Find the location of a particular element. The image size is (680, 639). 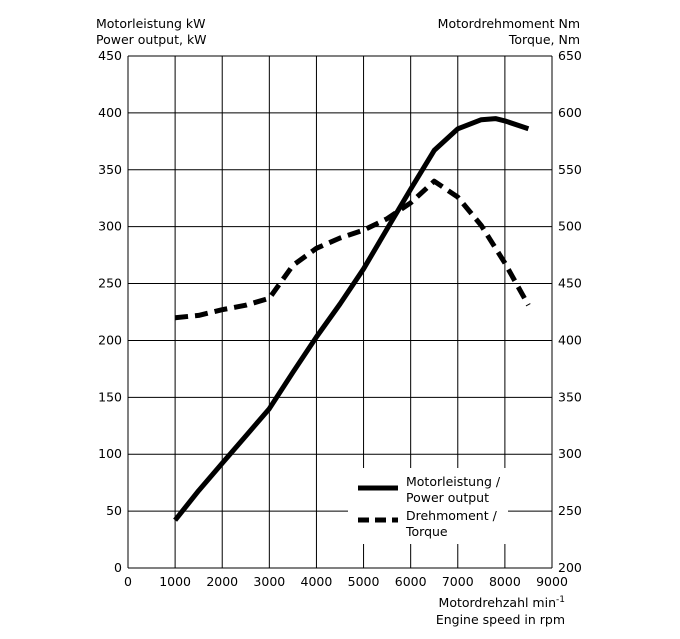

x-axis-title-de: Motordrehzahl min-1 is located at coordinates (502, 602).